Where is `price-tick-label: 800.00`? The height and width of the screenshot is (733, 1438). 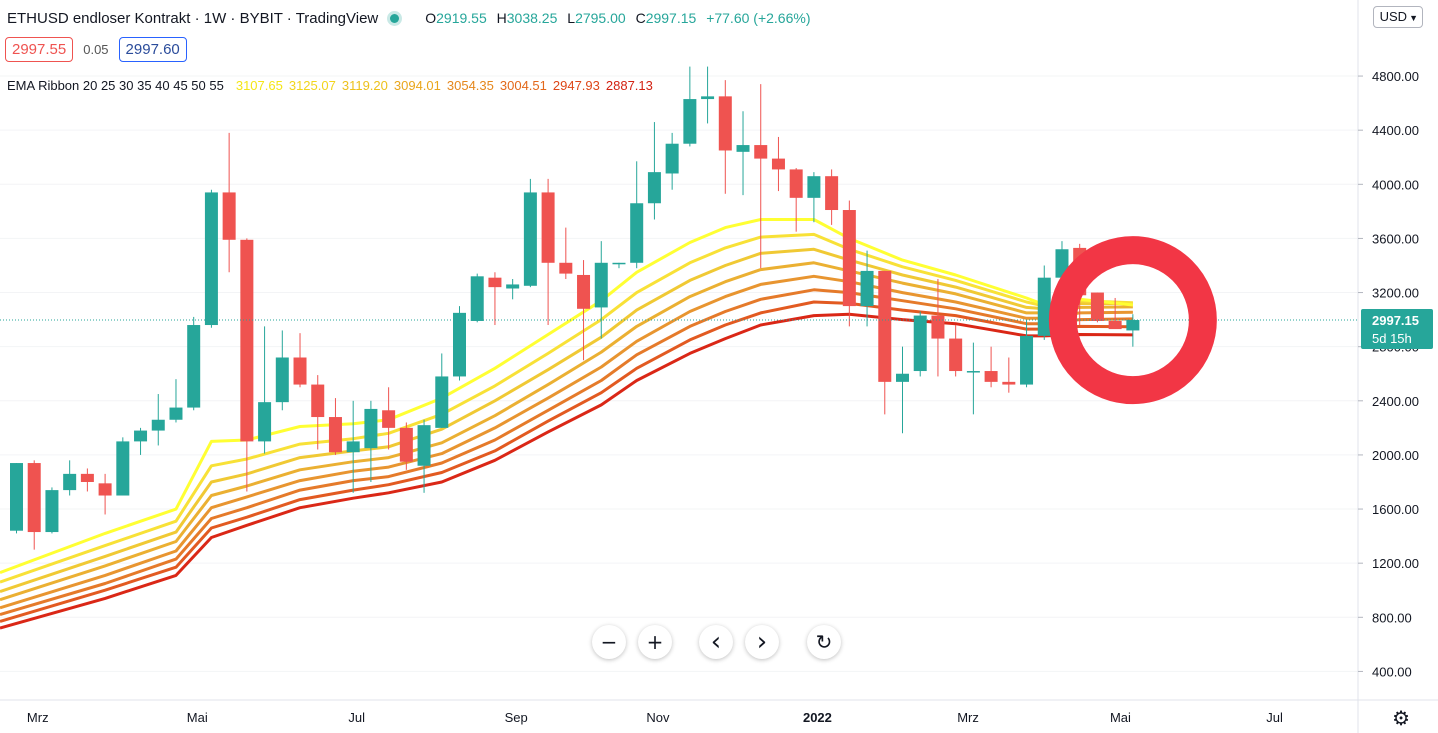 price-tick-label: 800.00 is located at coordinates (1392, 617).